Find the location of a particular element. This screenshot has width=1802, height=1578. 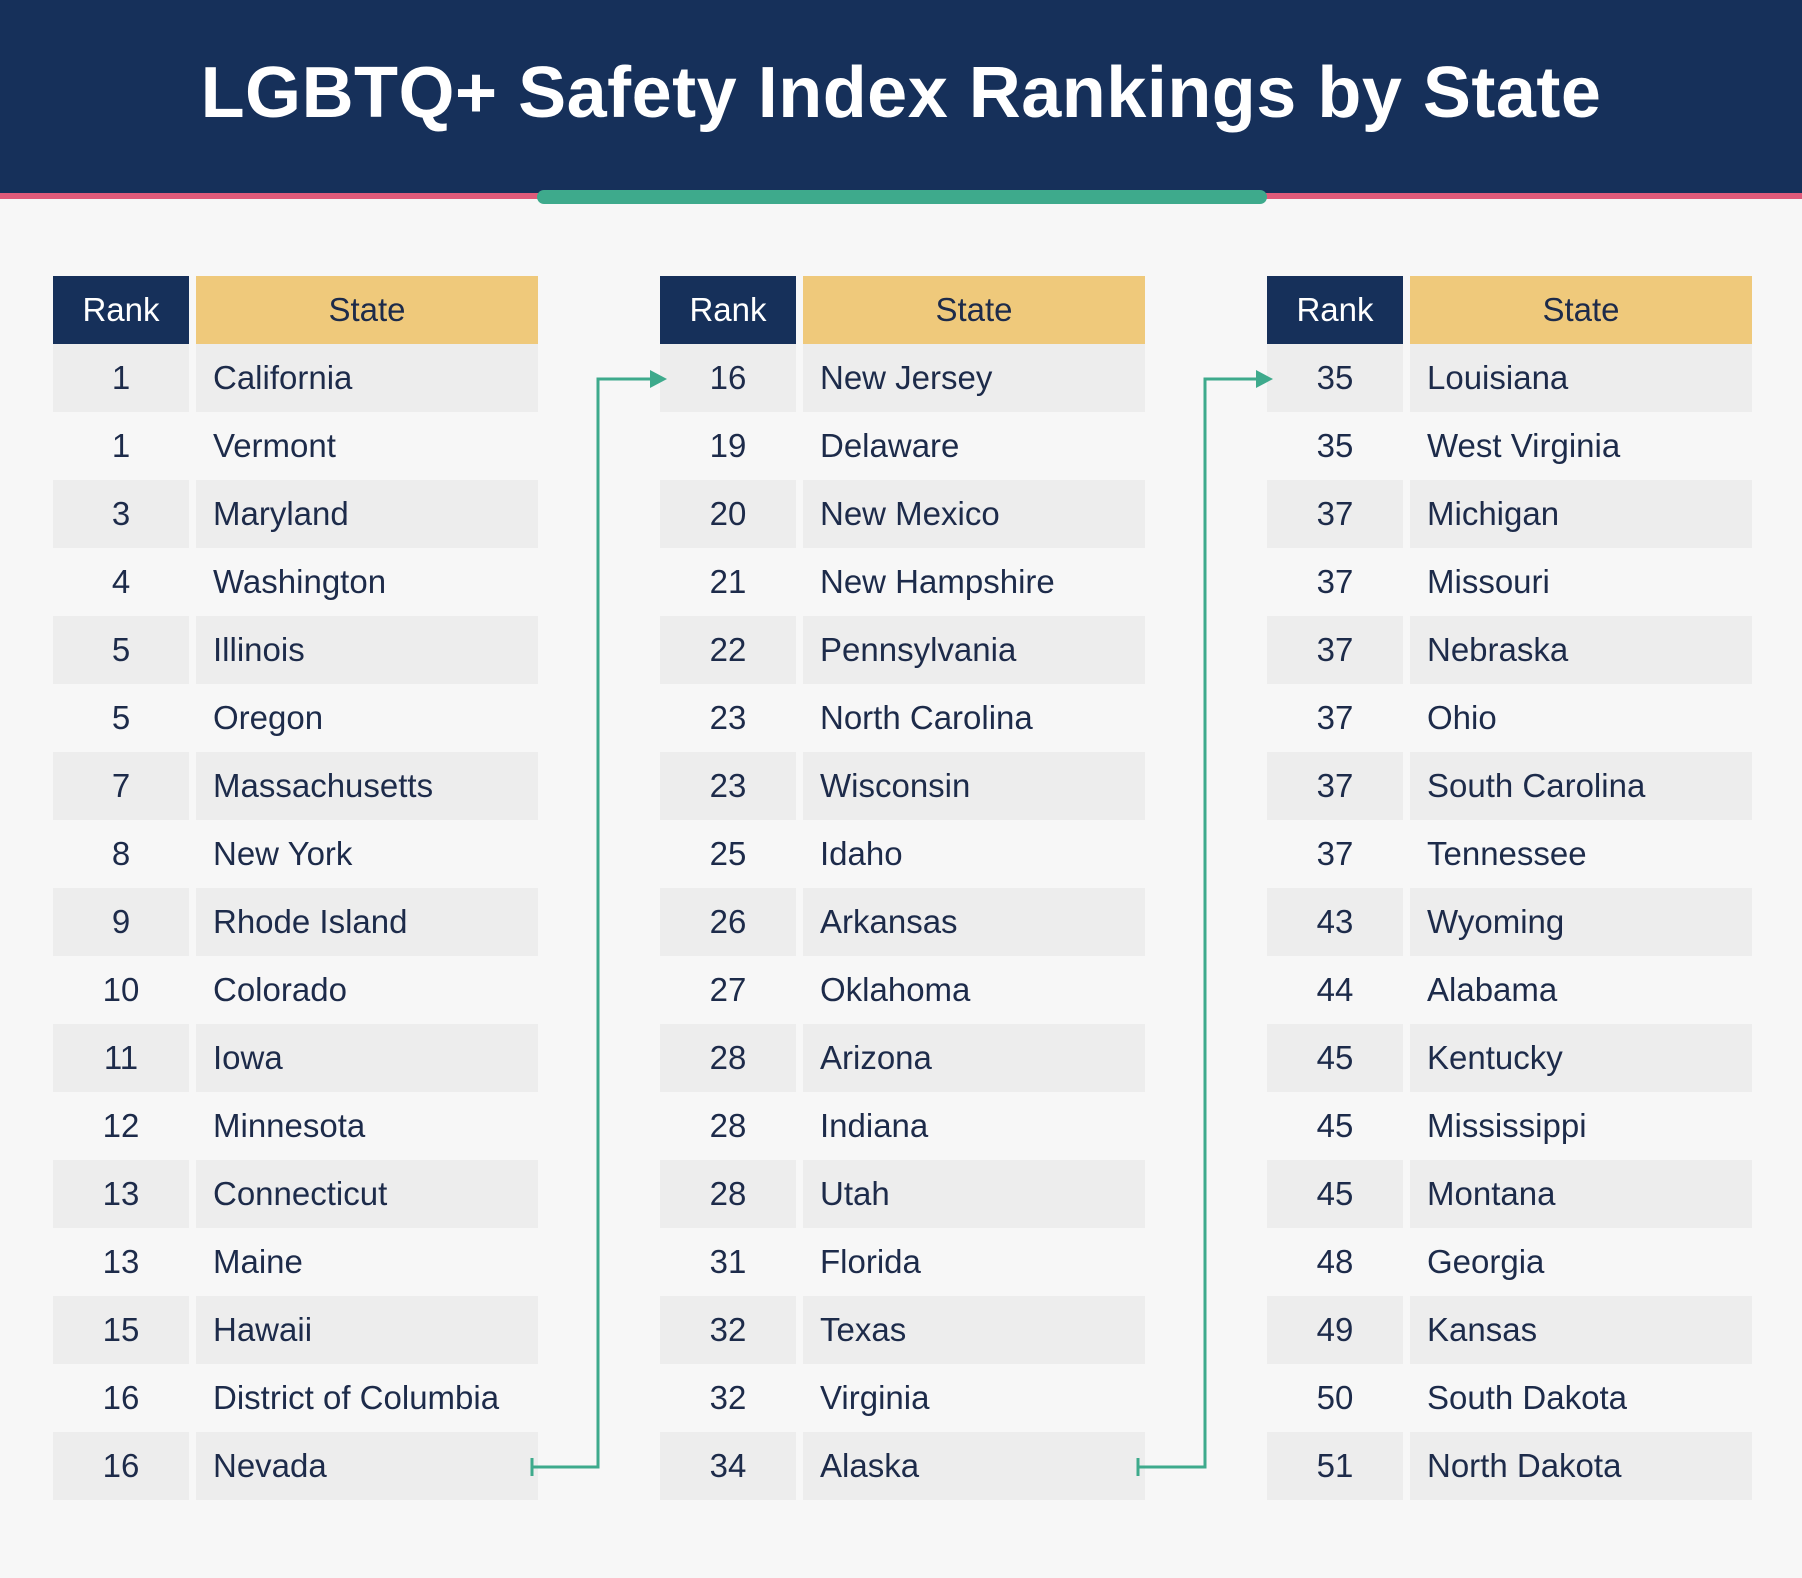

rank-cell: 1 is located at coordinates (121, 445).